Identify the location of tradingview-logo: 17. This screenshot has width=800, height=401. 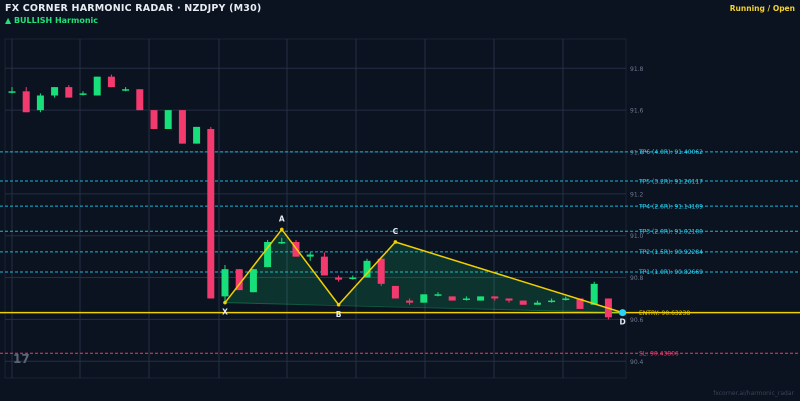
(21, 359).